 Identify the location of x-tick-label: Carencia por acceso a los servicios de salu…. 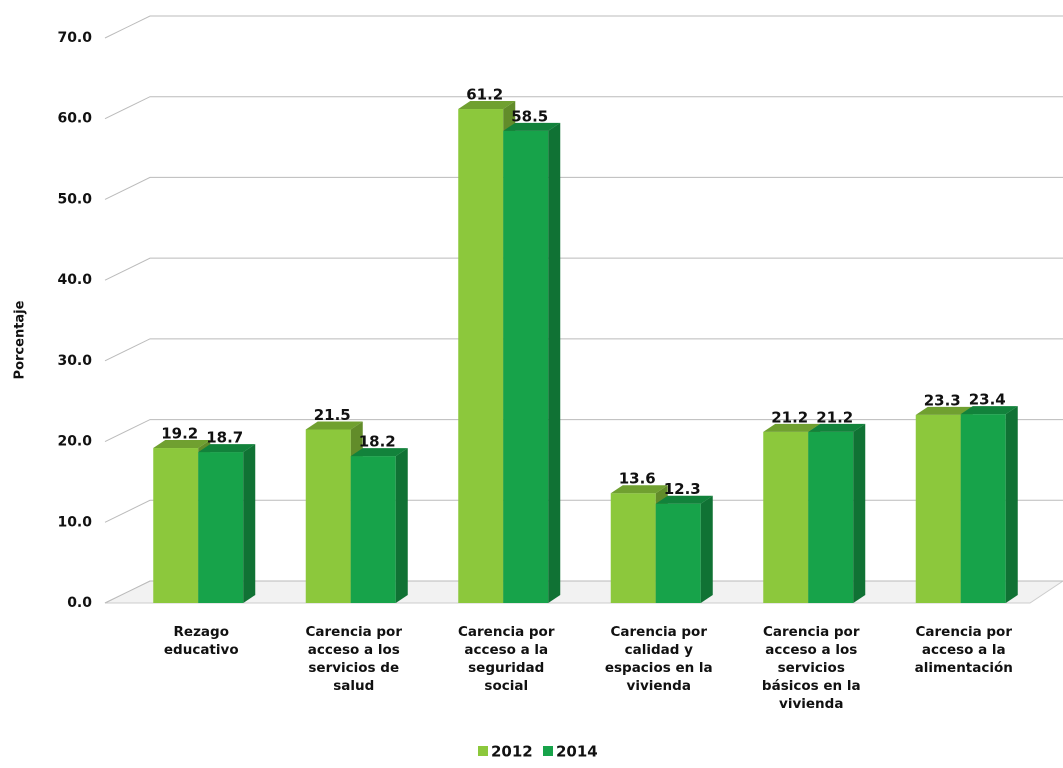
(354, 659).